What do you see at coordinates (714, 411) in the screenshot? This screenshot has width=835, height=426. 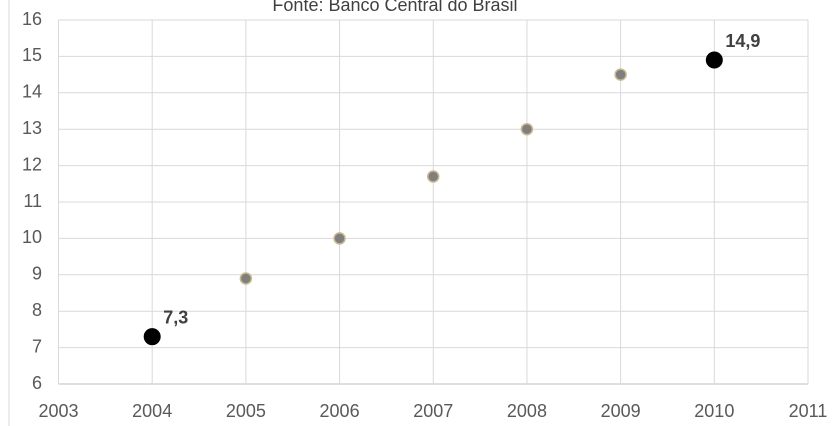 I see `x-tick-label: 2010` at bounding box center [714, 411].